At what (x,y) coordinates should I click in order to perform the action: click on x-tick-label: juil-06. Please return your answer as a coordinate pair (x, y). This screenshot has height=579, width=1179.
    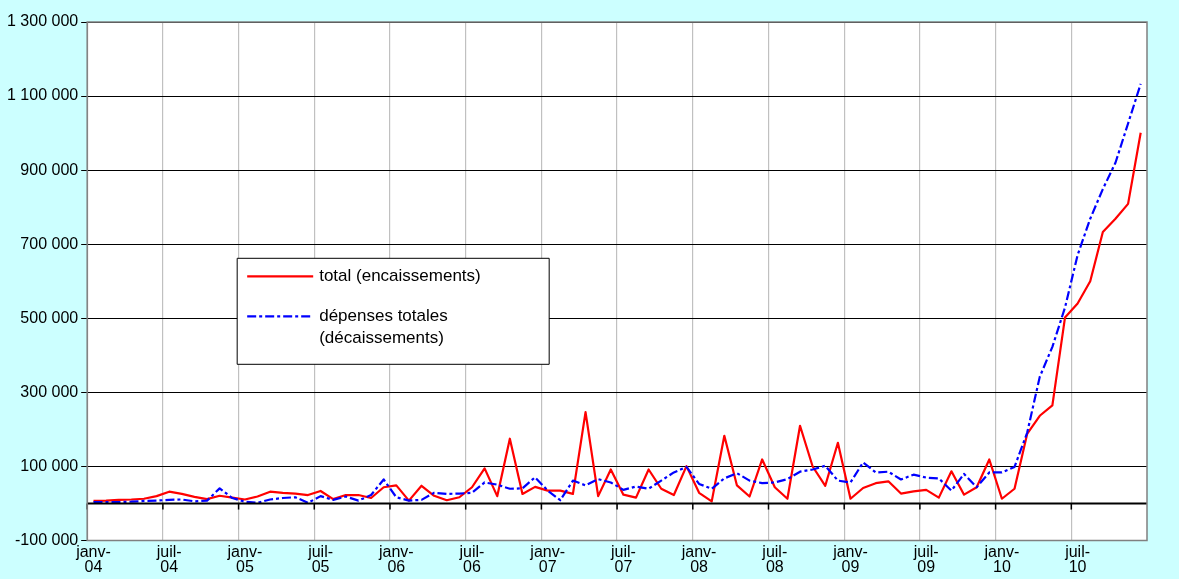
    Looking at the image, I should click on (471, 558).